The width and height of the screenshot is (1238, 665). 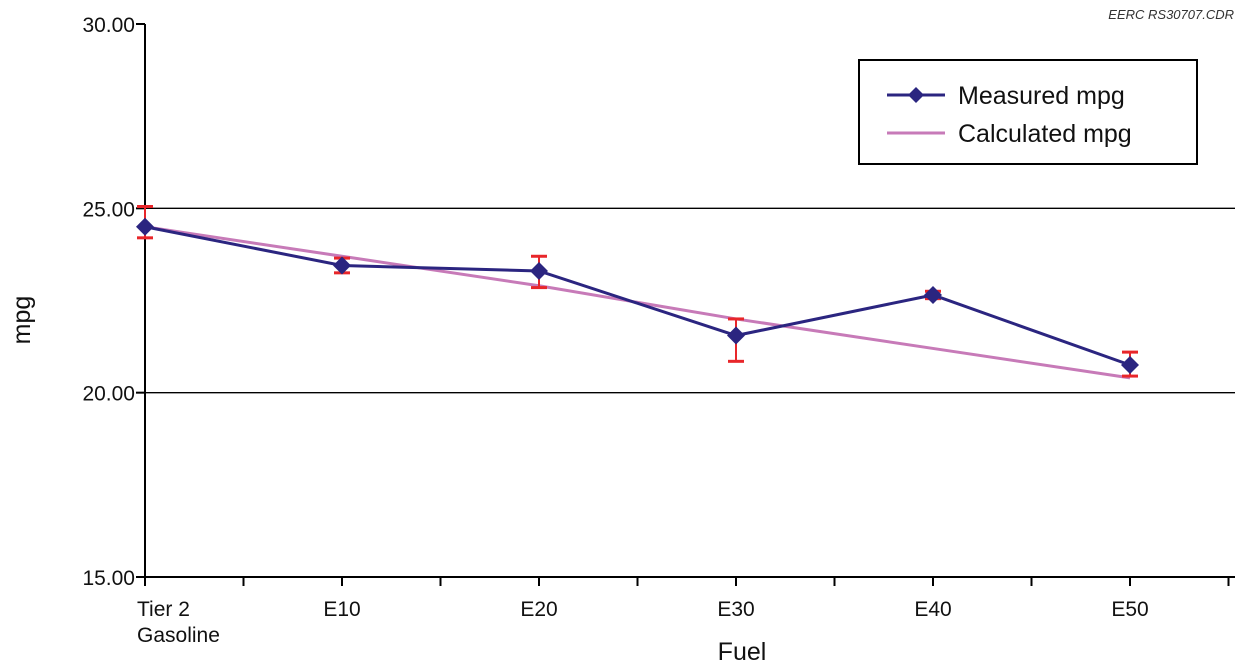 I want to click on x-tick-label: E40, so click(x=932, y=609).